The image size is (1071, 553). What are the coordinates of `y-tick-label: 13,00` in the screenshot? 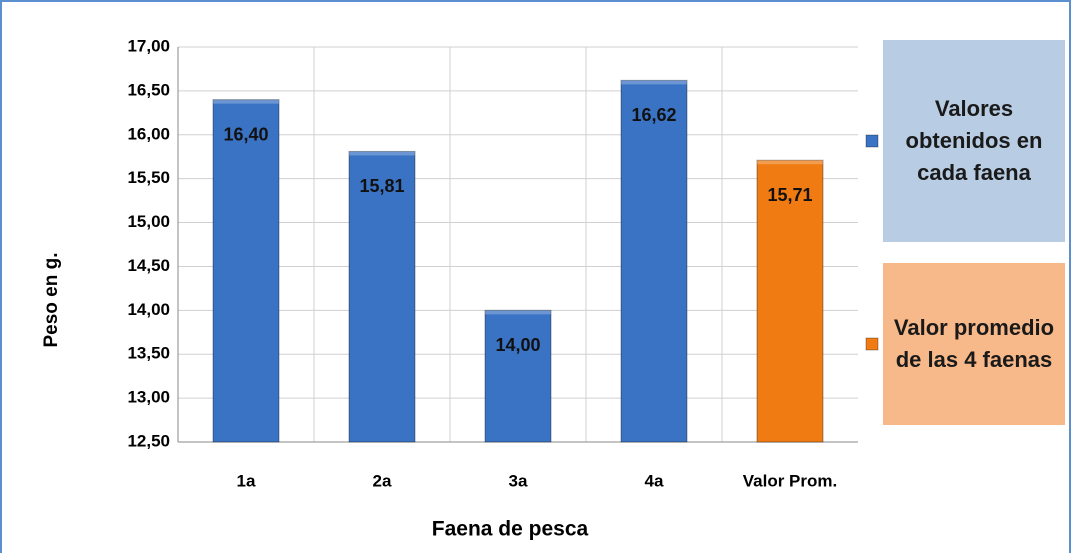 It's located at (148, 397).